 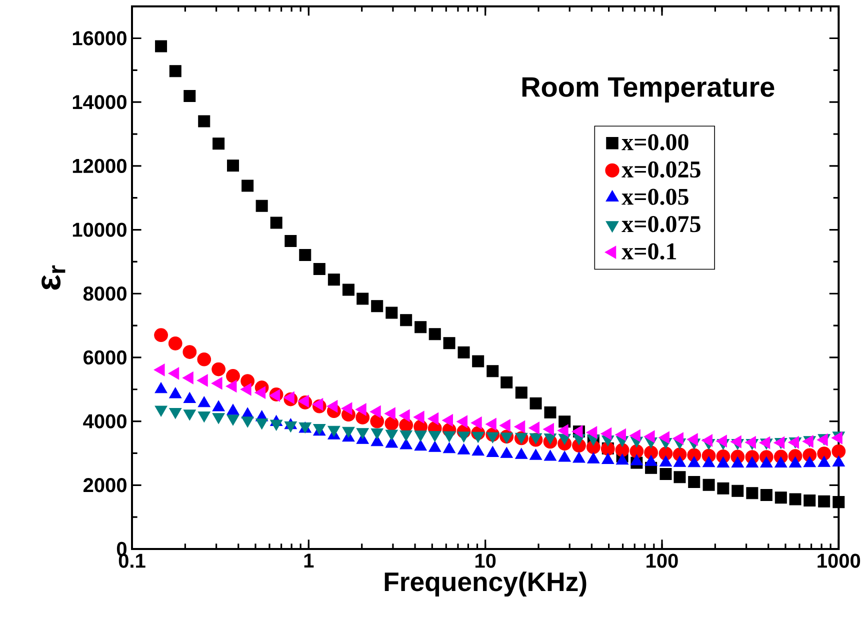 I want to click on text: Room Temperature, so click(x=648, y=89).